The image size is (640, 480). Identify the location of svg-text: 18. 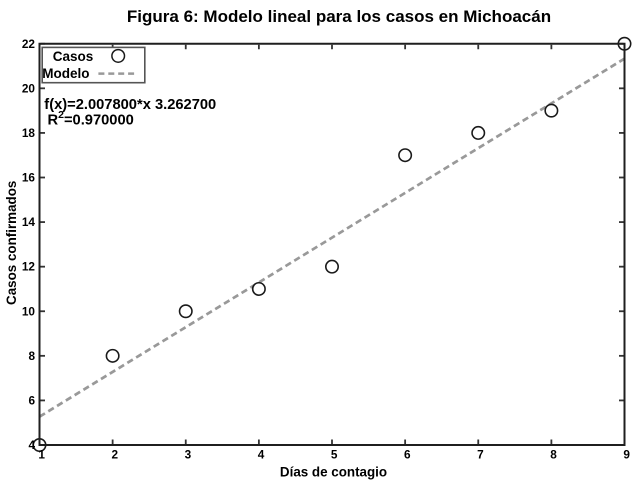
(29, 133).